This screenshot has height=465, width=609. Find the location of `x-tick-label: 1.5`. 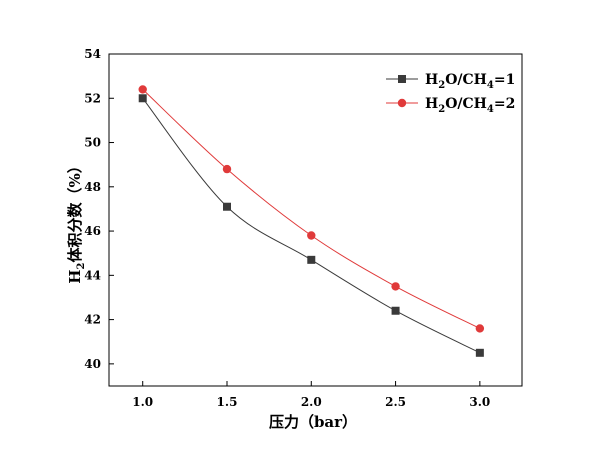

x-tick-label: 1.5 is located at coordinates (227, 402).